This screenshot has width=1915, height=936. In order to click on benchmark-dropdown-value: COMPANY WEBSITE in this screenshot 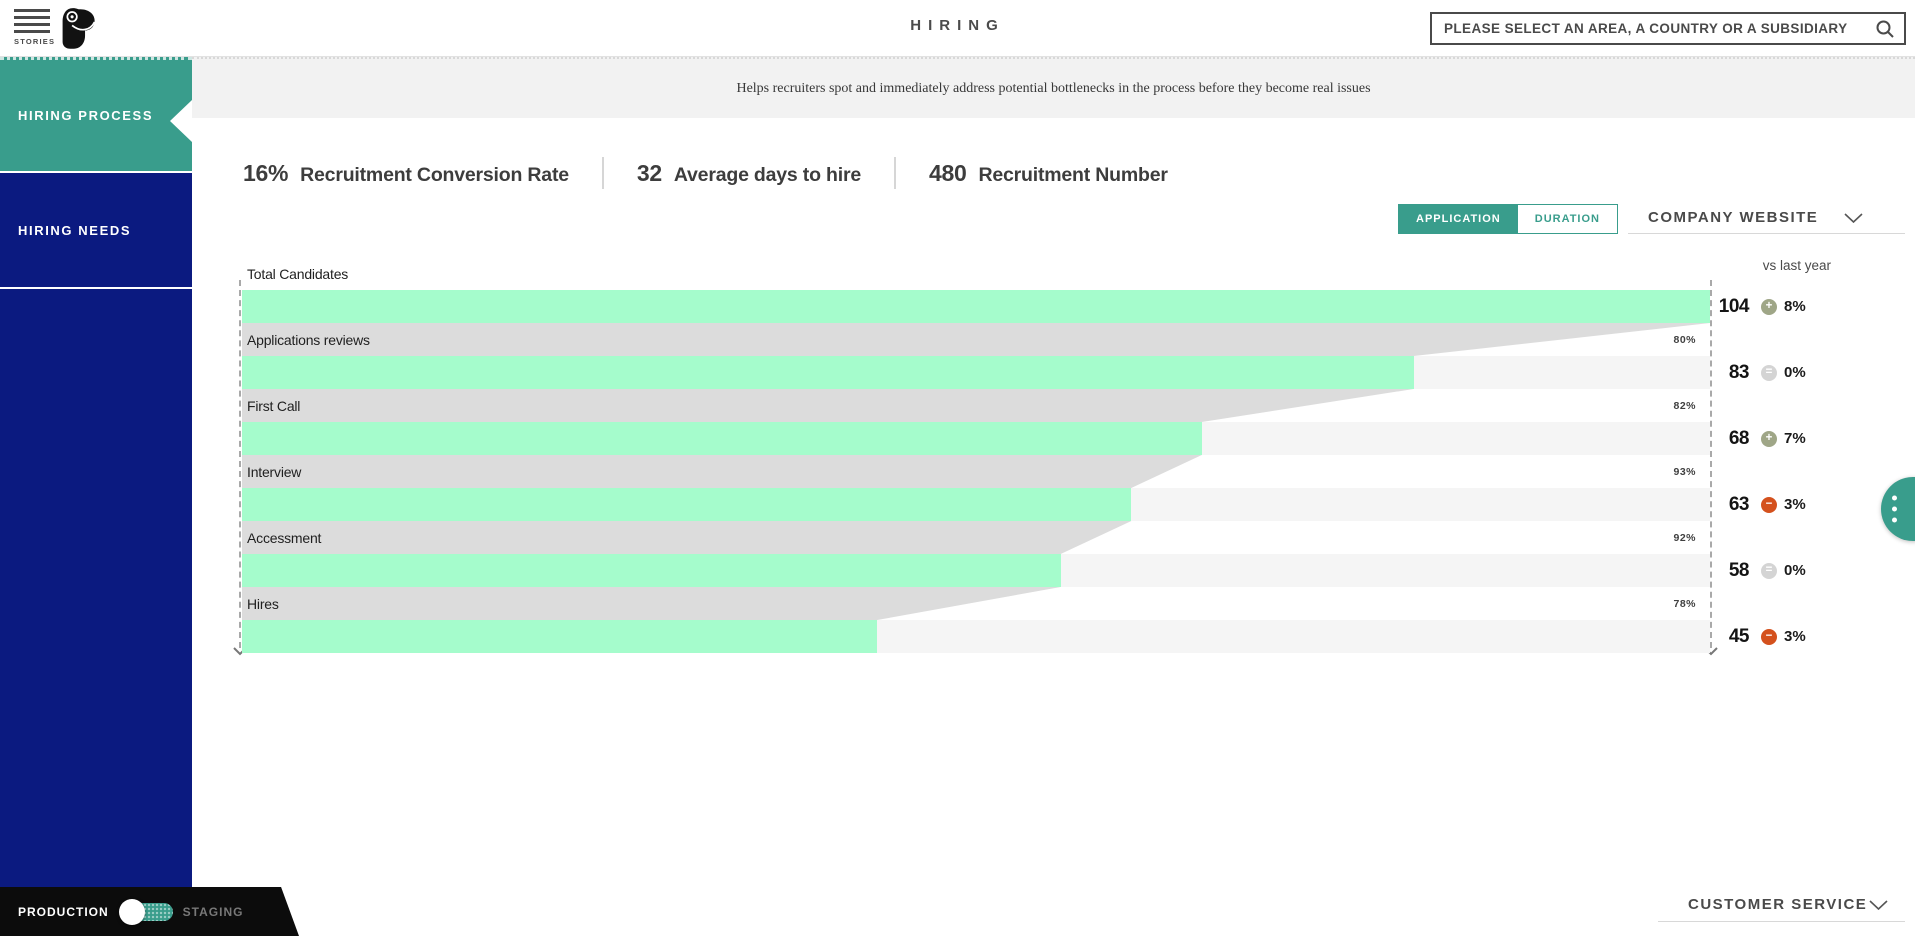, I will do `click(1733, 217)`.